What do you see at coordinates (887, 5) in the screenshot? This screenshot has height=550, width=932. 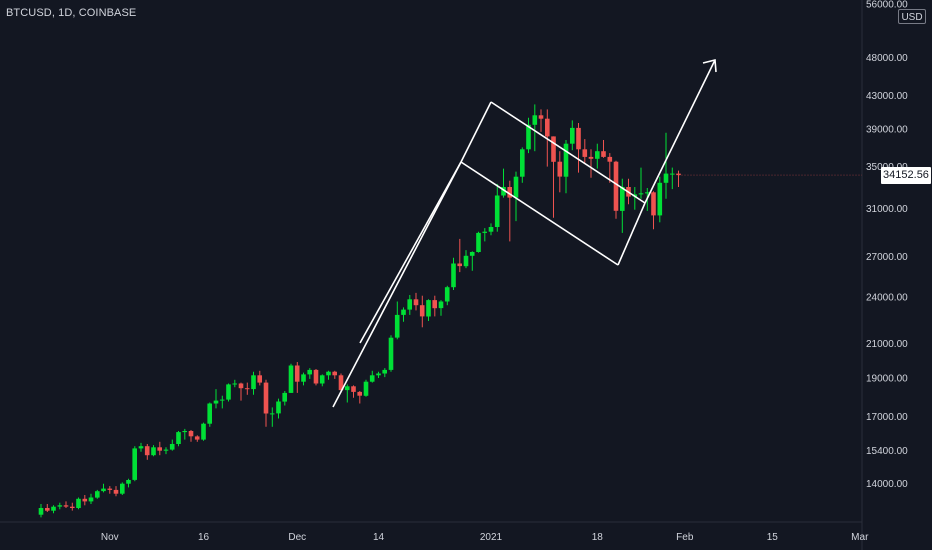 I see `y-tick-label: 56000.00` at bounding box center [887, 5].